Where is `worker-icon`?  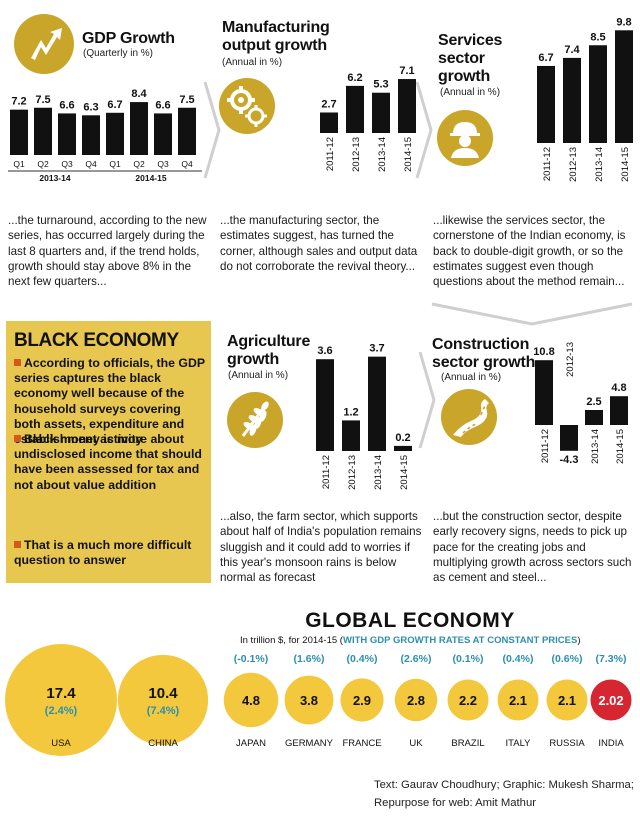 worker-icon is located at coordinates (465, 138).